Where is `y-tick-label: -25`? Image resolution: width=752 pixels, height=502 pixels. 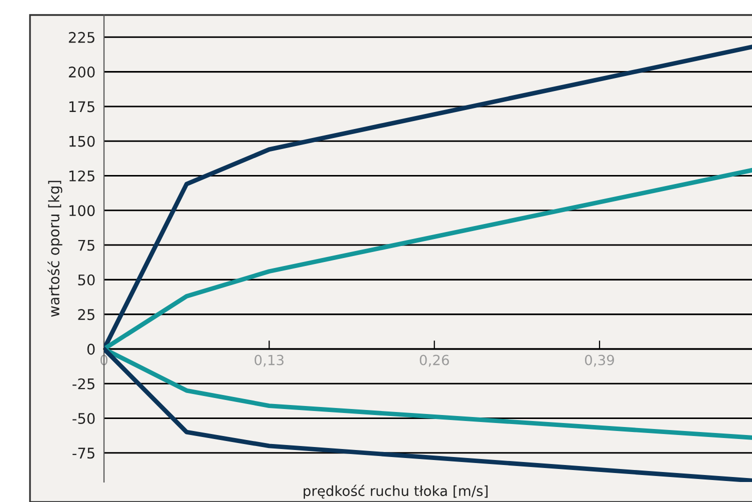 y-tick-label: -25 is located at coordinates (83, 384).